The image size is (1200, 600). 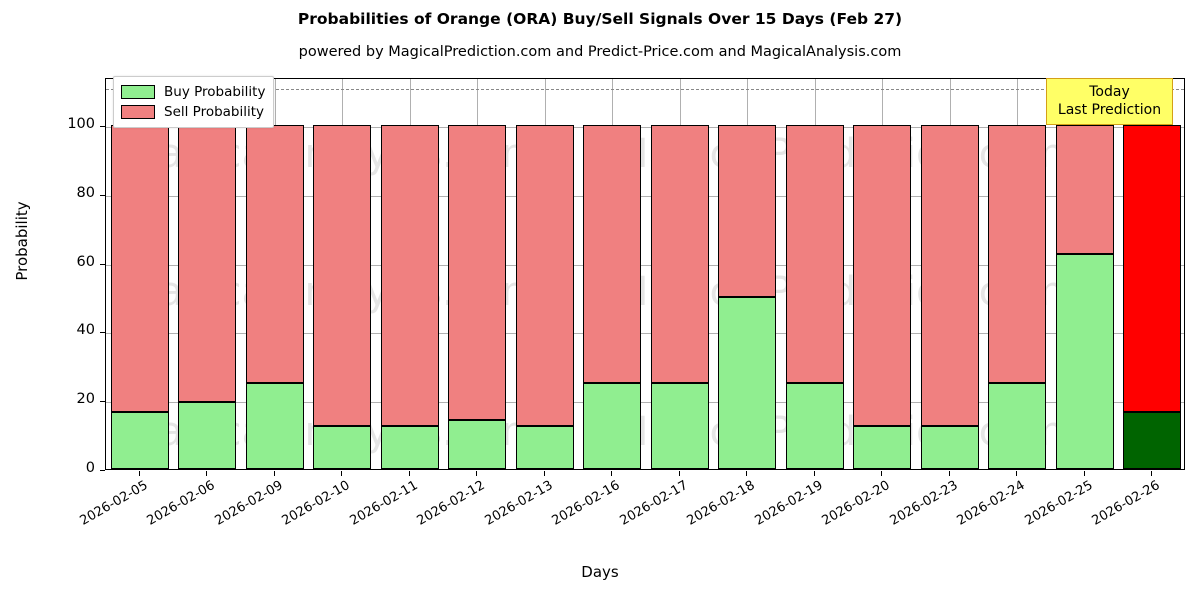 I want to click on y-tick-label: 40, so click(x=85, y=330).